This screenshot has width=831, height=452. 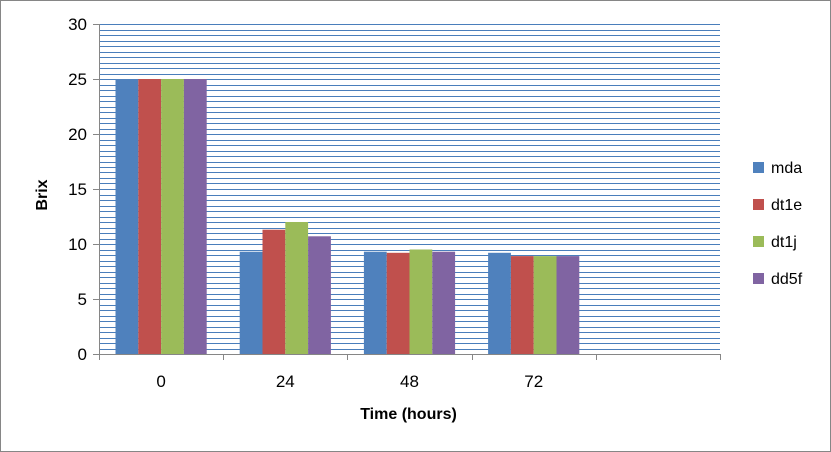 What do you see at coordinates (77, 134) in the screenshot?
I see `y-tick-label: 20` at bounding box center [77, 134].